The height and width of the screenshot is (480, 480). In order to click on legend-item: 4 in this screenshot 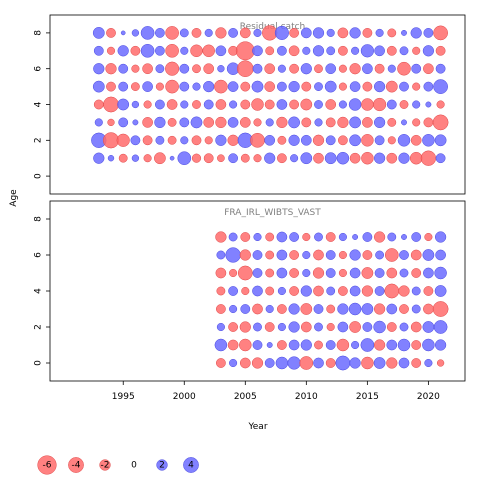, I will do `click(191, 465)`.